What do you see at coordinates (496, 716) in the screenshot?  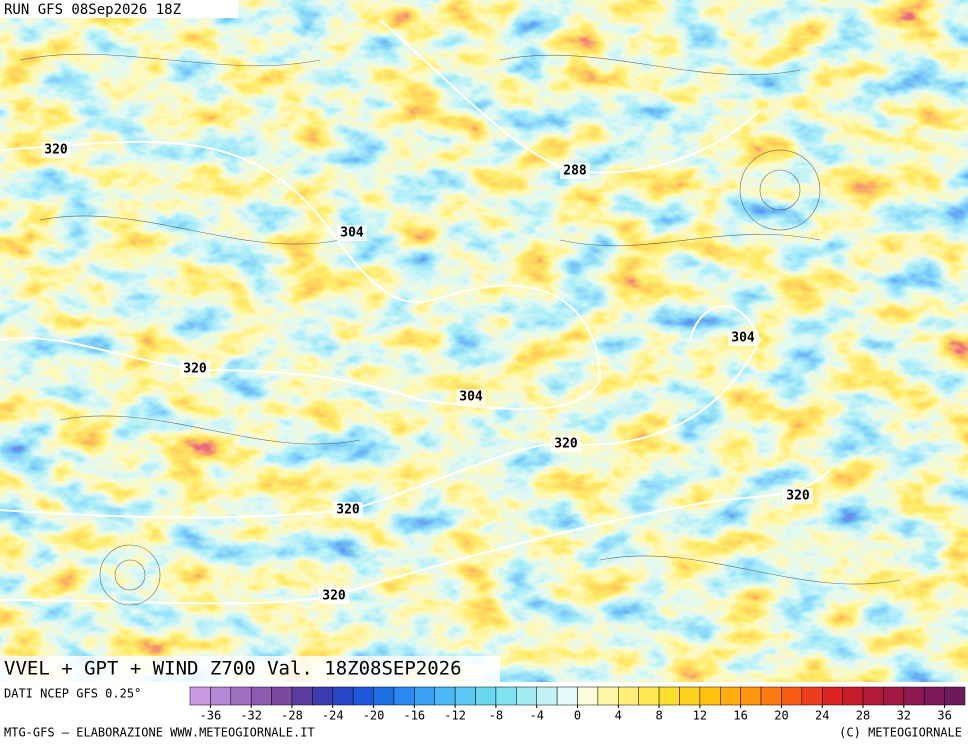 I see `colorbar-tick-label: -8` at bounding box center [496, 716].